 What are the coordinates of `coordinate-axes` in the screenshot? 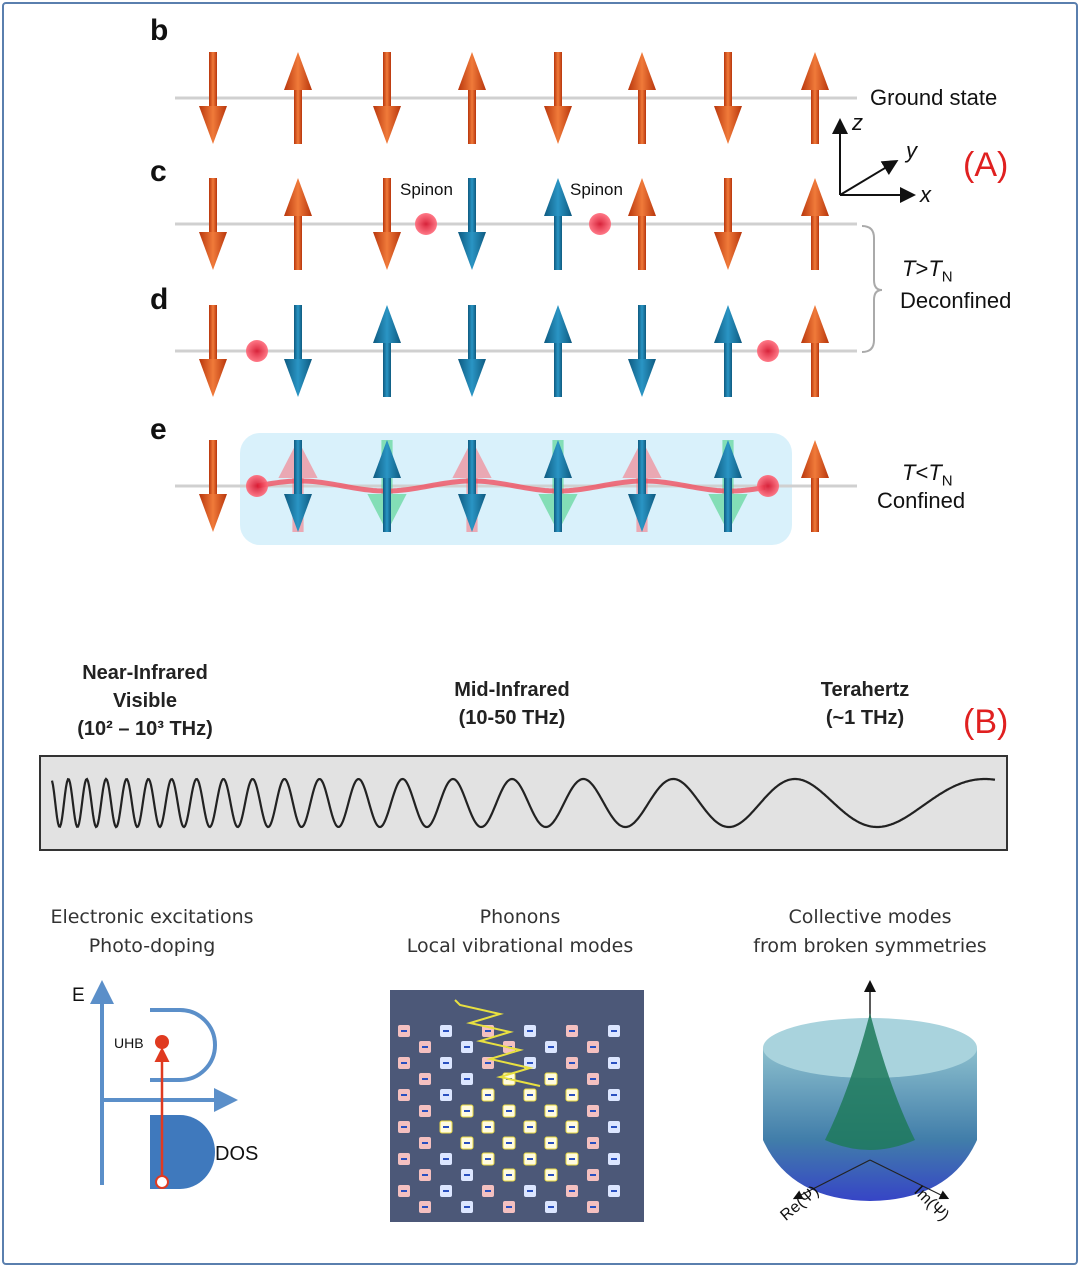 It's located at (874, 160).